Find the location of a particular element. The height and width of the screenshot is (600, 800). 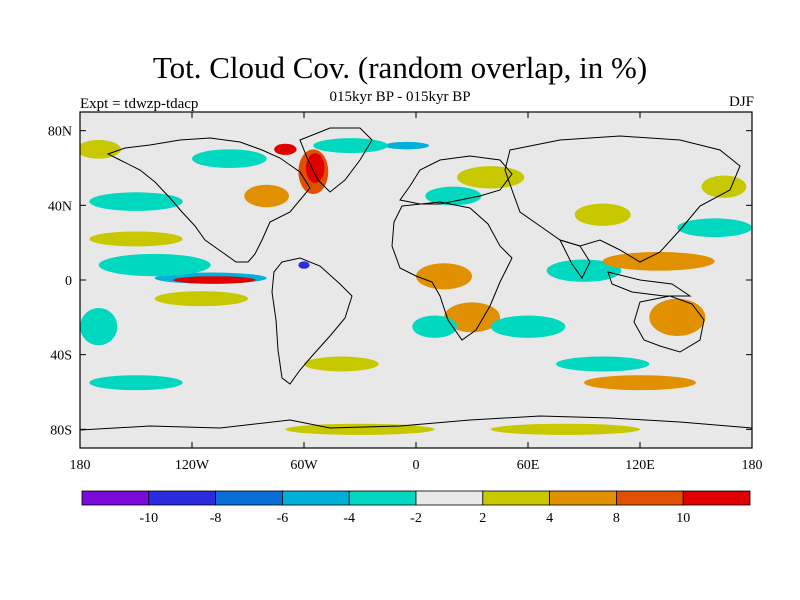

colorbar-label: 2 is located at coordinates (482, 518).